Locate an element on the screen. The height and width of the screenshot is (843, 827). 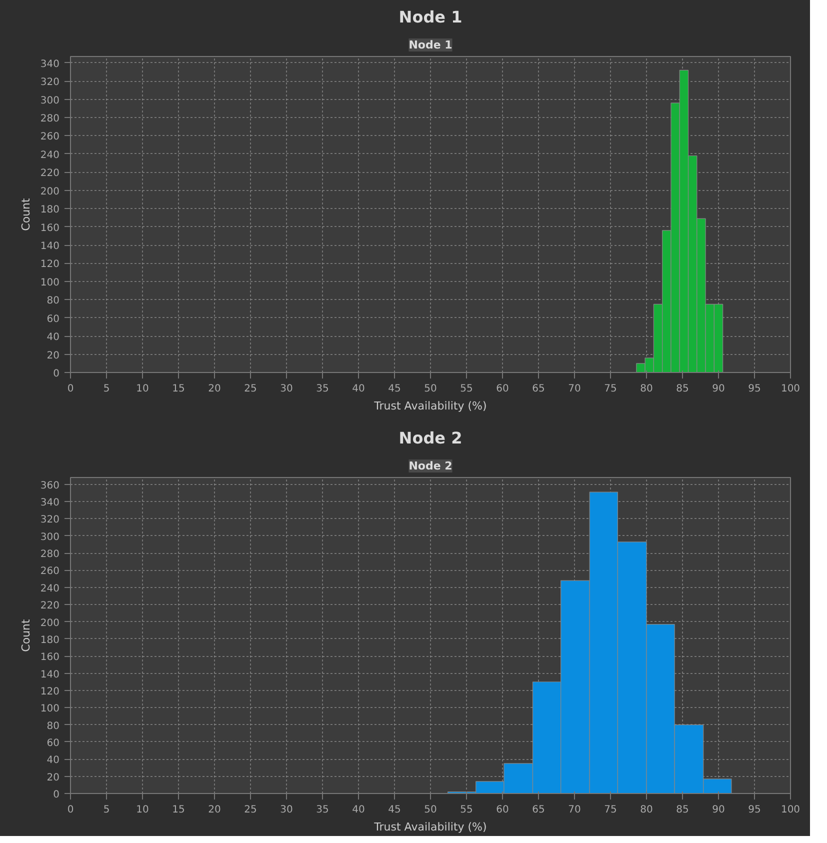
text: Node 2 is located at coordinates (430, 466).